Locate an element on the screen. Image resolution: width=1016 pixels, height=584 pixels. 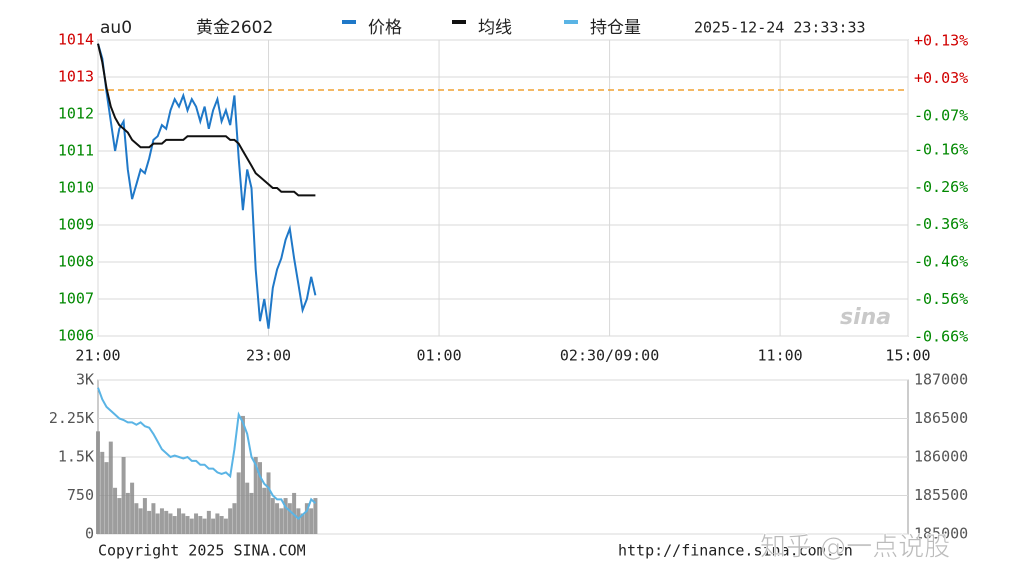
x-tick-label: 11:00 is located at coordinates (780, 356).